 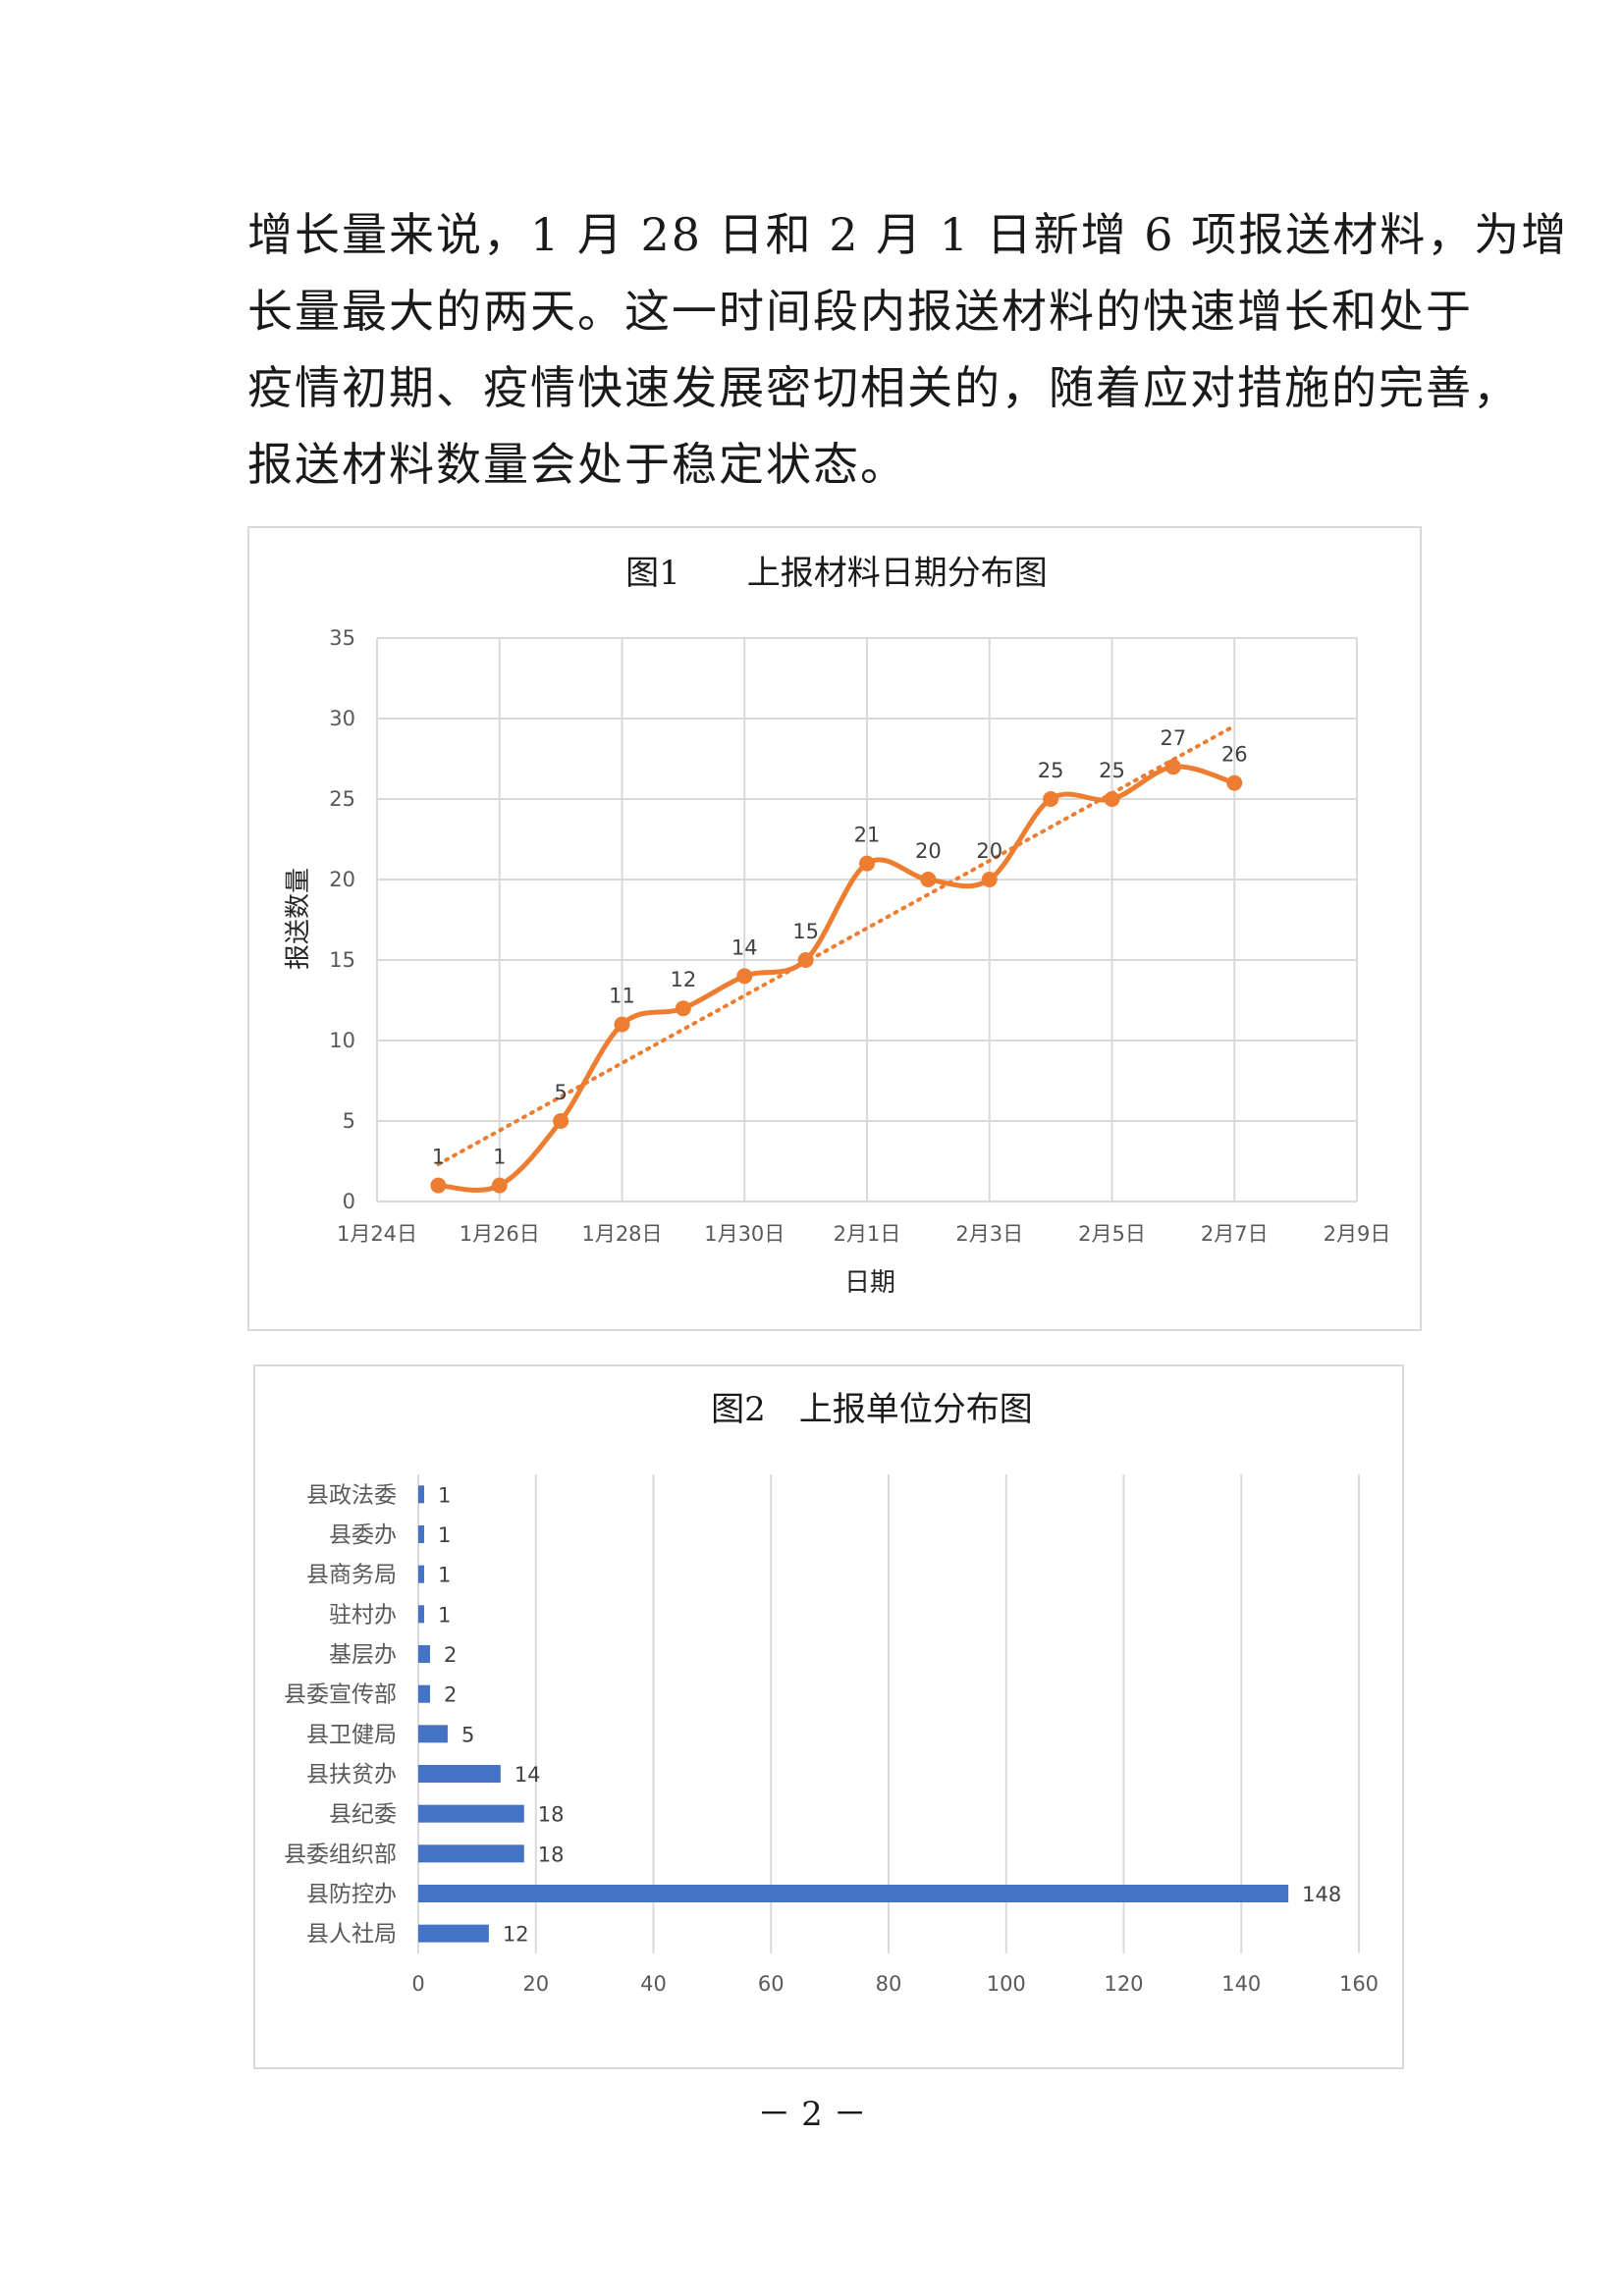 What do you see at coordinates (869, 1283) in the screenshot?
I see `chart1-x-axis-label: 日期` at bounding box center [869, 1283].